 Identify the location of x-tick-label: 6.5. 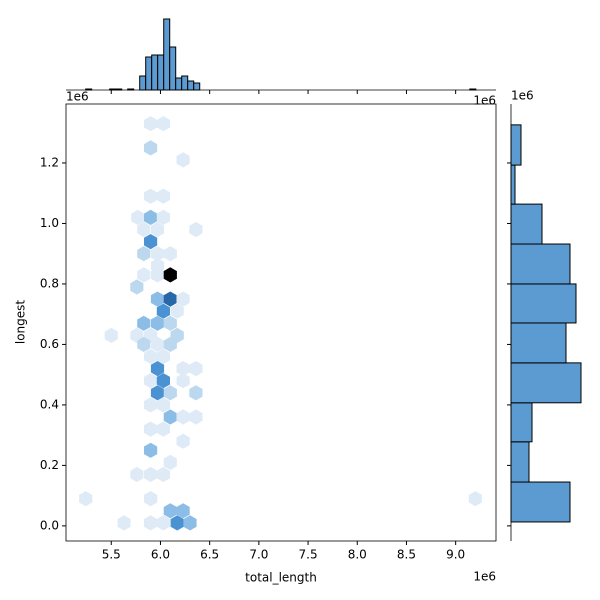
(209, 555).